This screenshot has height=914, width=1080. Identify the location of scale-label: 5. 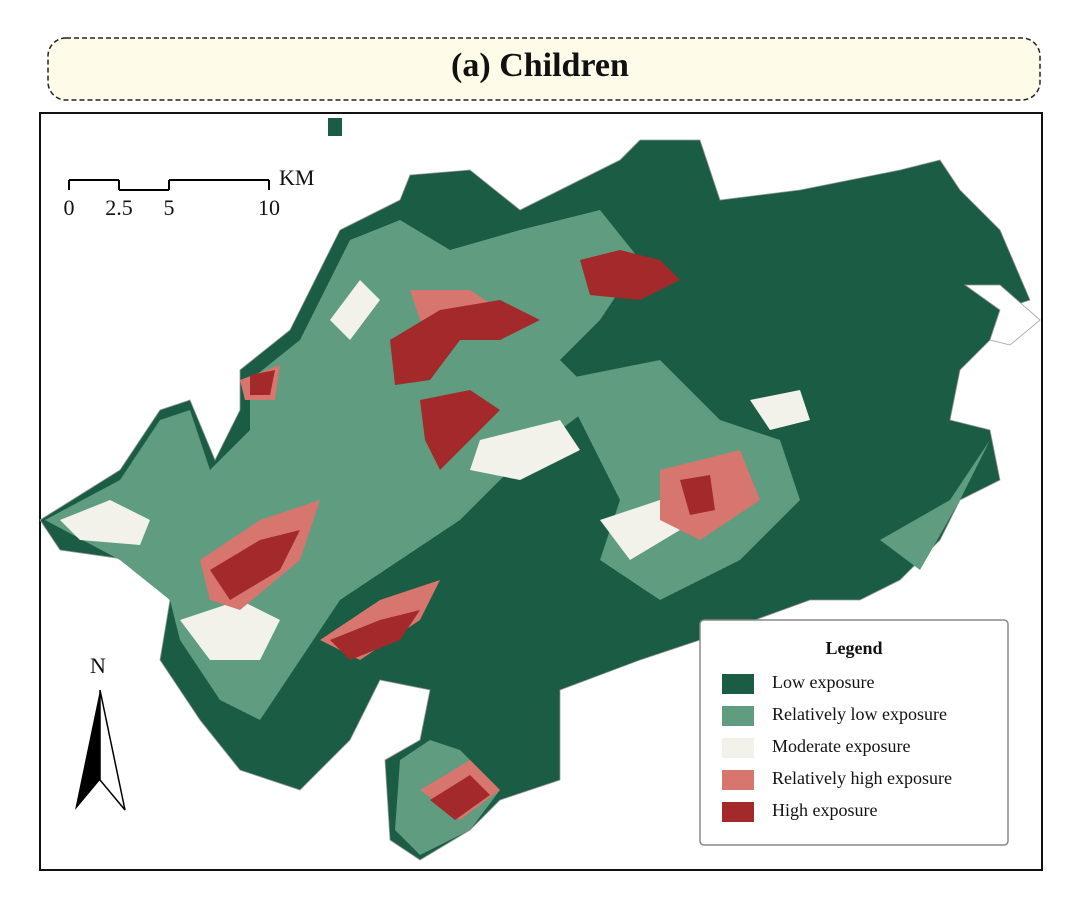
(169, 207).